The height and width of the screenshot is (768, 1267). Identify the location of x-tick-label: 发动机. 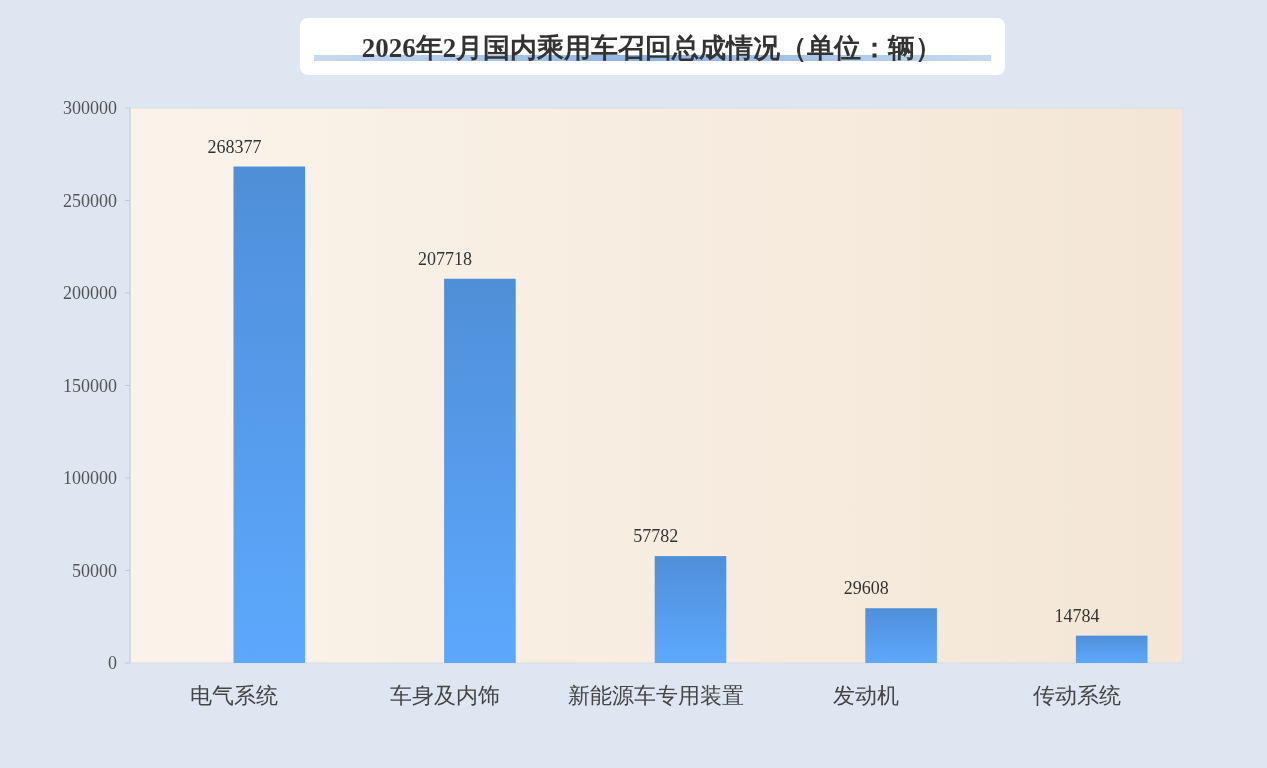
(866, 695).